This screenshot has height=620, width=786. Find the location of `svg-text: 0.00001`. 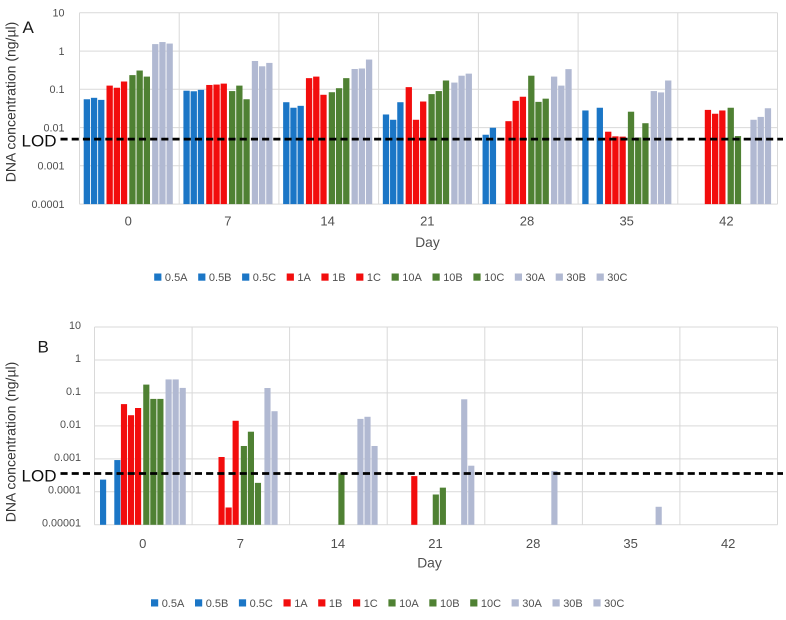

svg-text: 0.00001 is located at coordinates (61, 524).